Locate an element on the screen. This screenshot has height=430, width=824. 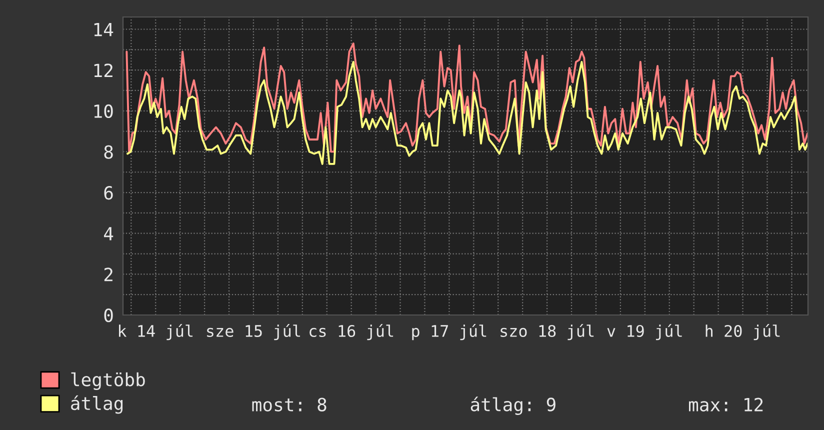
text: max: 12 is located at coordinates (726, 405).